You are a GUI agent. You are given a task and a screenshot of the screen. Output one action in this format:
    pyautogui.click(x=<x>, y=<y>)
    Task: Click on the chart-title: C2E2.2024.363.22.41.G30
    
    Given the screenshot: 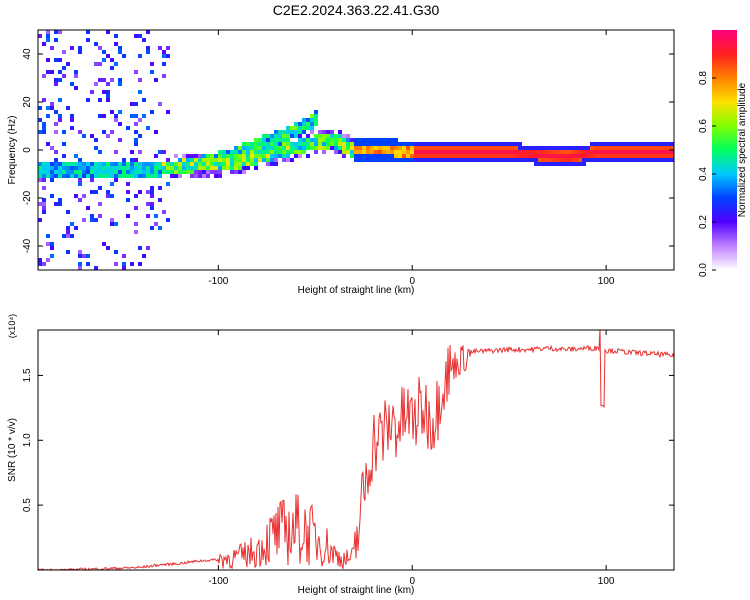 What is the action you would take?
    pyautogui.click(x=356, y=10)
    